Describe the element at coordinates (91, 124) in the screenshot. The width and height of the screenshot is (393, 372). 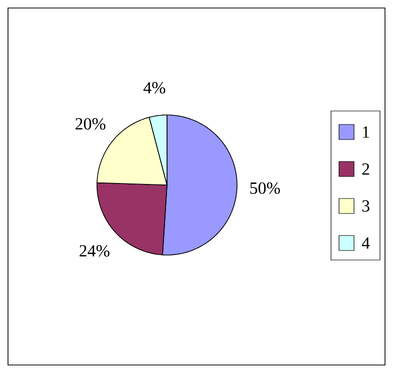
I see `data-label: 20%` at that location.